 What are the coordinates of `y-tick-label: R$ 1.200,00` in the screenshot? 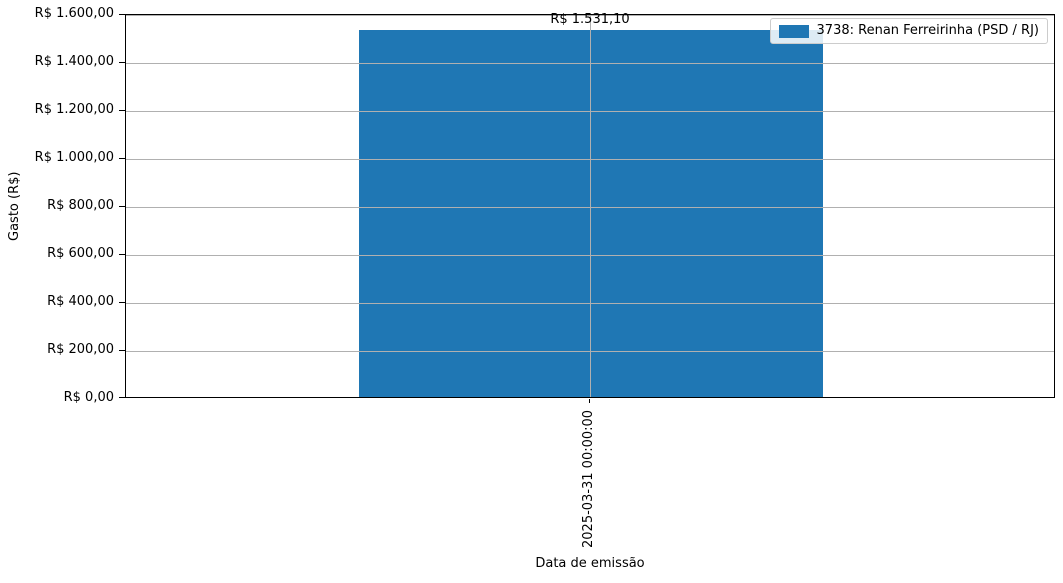 It's located at (74, 109).